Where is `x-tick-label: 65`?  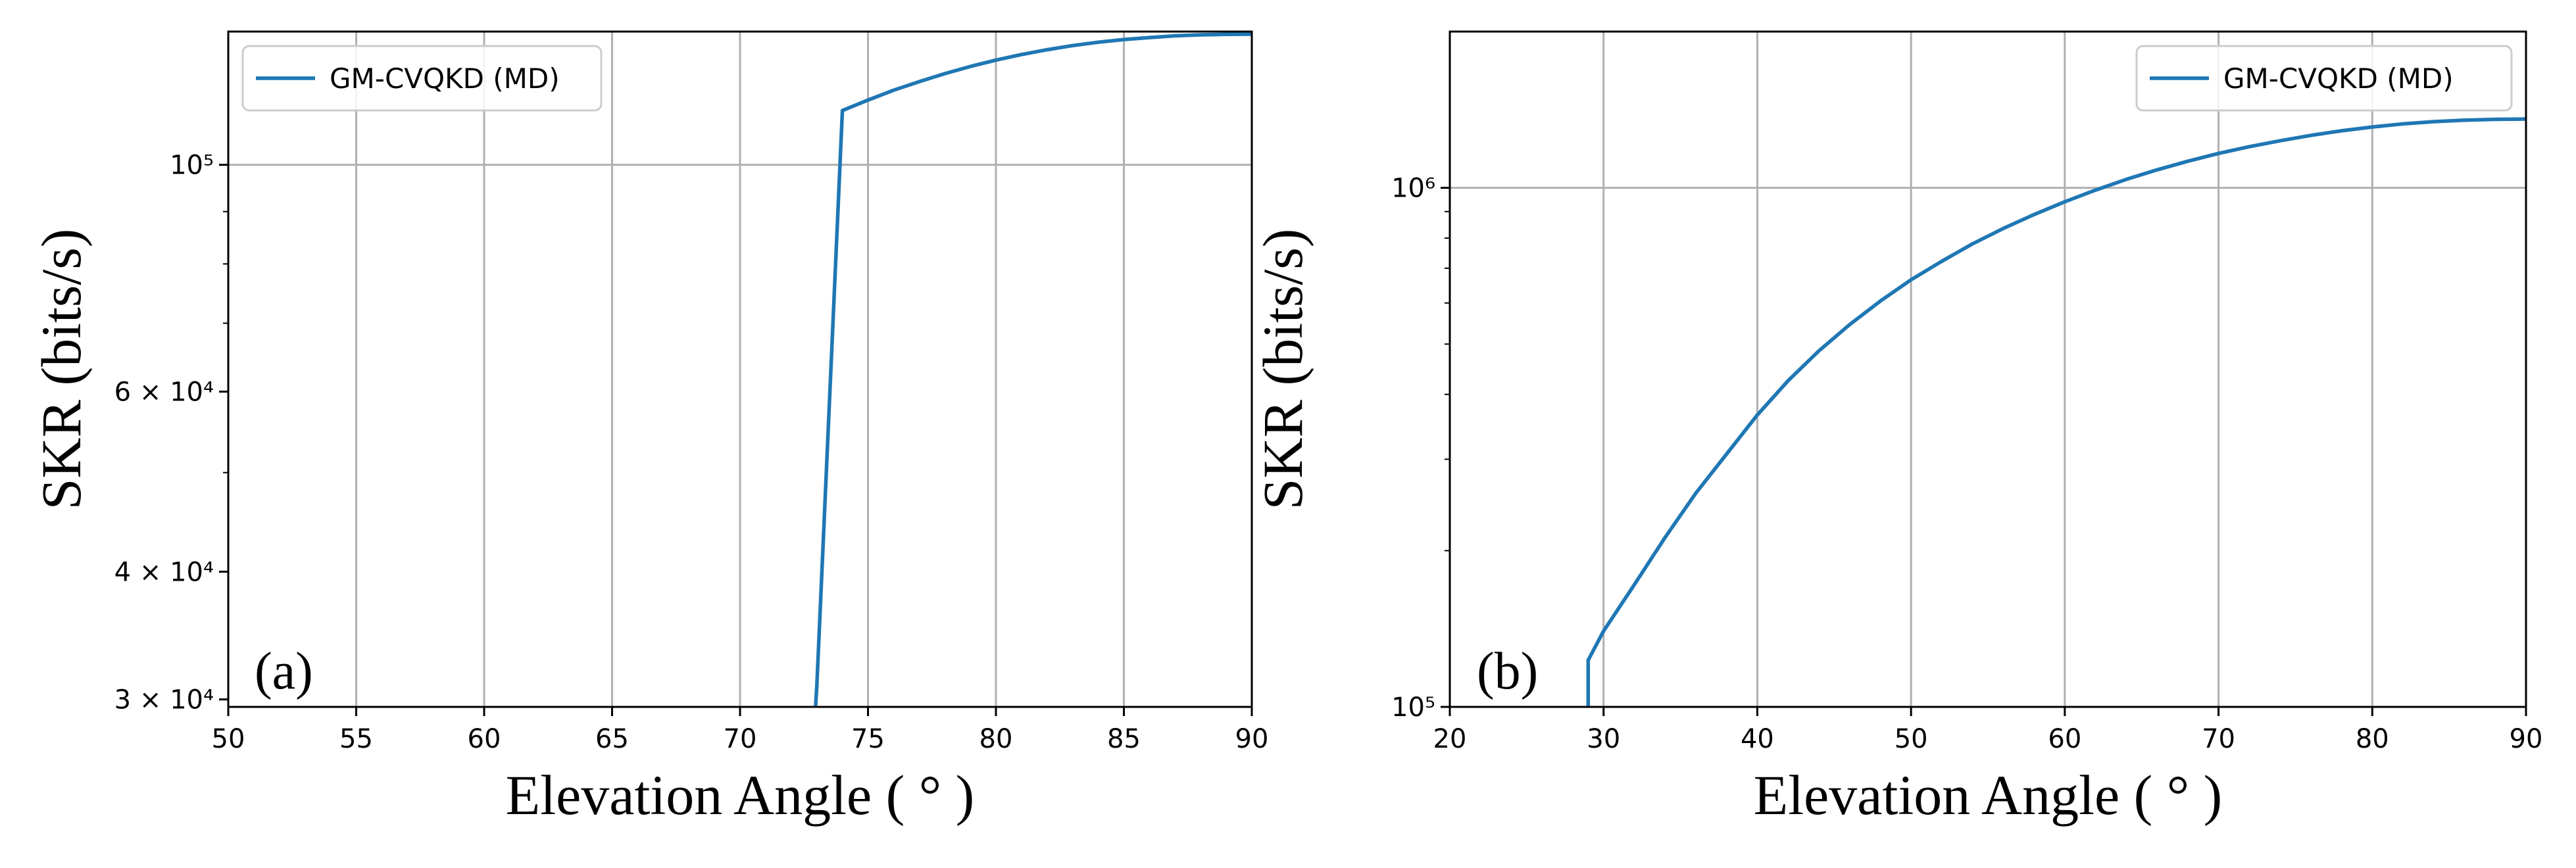
x-tick-label: 65 is located at coordinates (612, 739).